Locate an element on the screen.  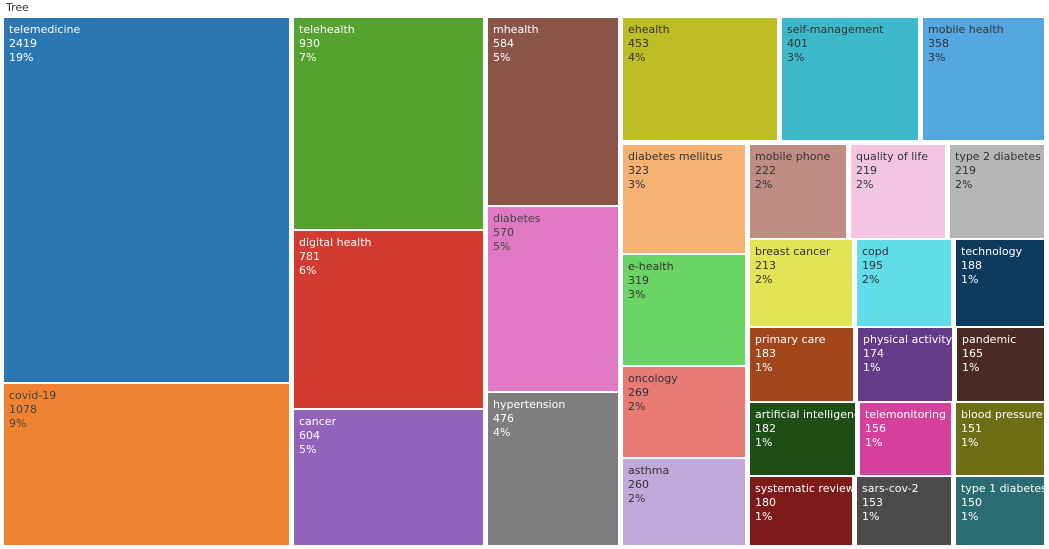
tile-percent-quality-of-life: 2% is located at coordinates (864, 184).